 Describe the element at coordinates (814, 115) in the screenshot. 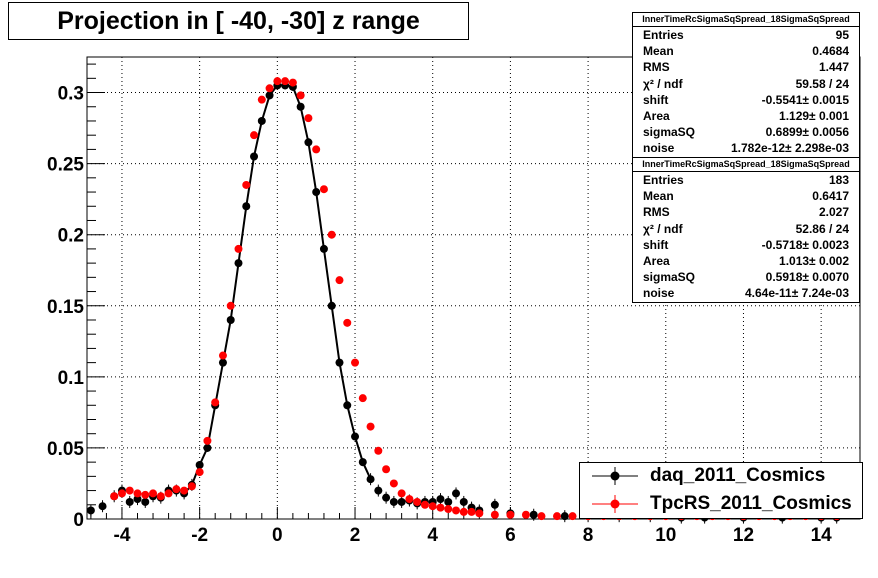

I see `stats-value: 1.129± 0.001` at that location.